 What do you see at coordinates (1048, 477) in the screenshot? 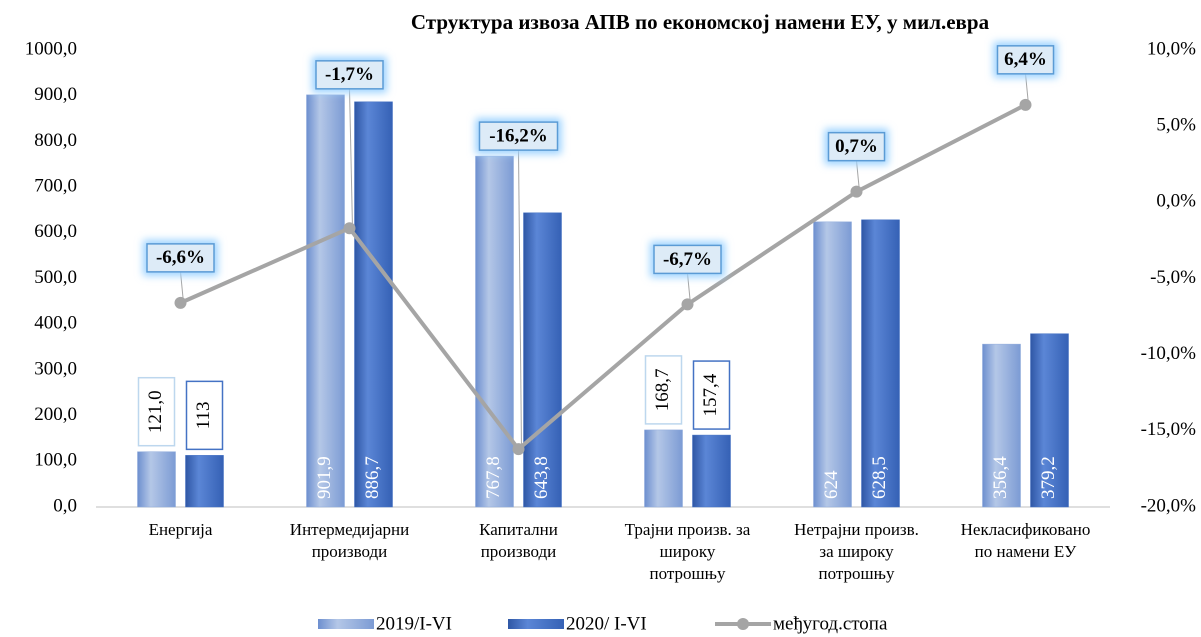
I see `data-label: 379,2` at bounding box center [1048, 477].